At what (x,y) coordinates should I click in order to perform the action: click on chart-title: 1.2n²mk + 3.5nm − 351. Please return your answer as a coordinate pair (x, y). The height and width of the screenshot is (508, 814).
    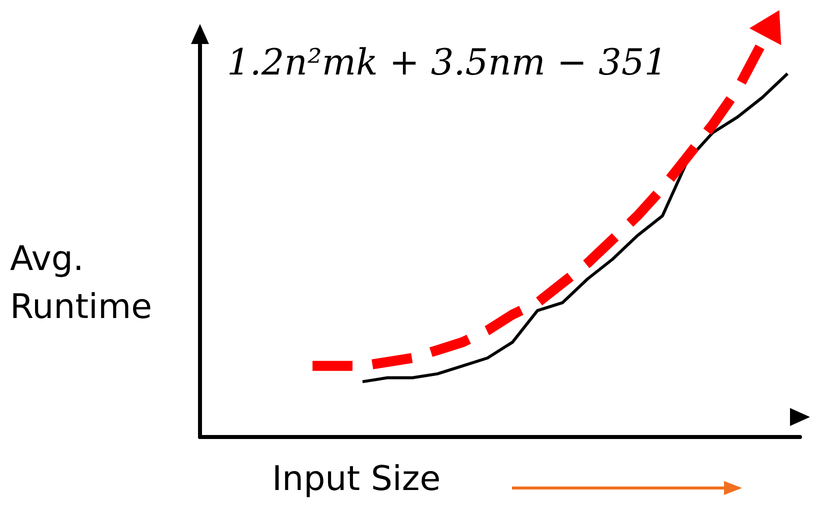
    Looking at the image, I should click on (447, 63).